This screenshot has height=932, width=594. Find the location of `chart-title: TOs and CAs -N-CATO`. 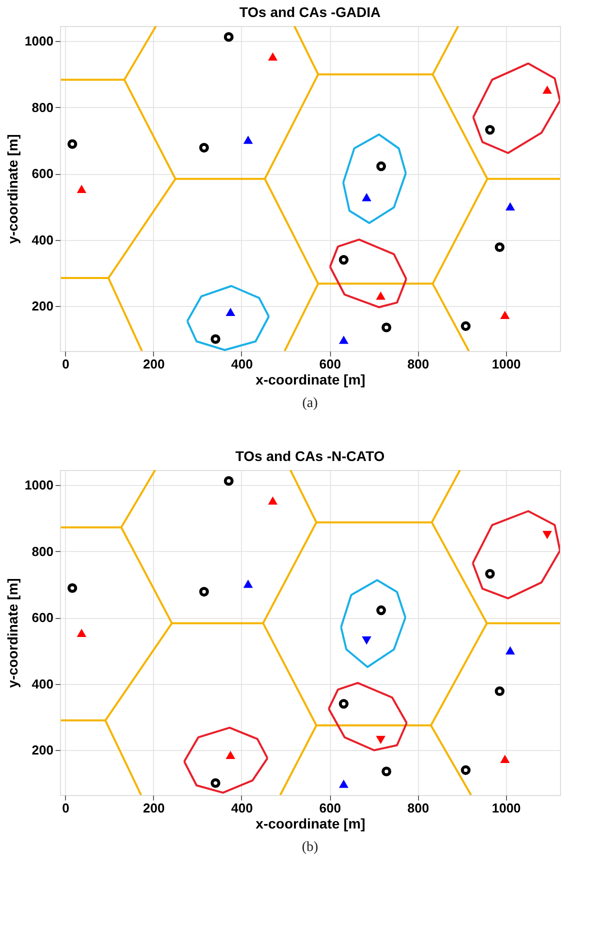

chart-title: TOs and CAs -N-CATO is located at coordinates (310, 456).